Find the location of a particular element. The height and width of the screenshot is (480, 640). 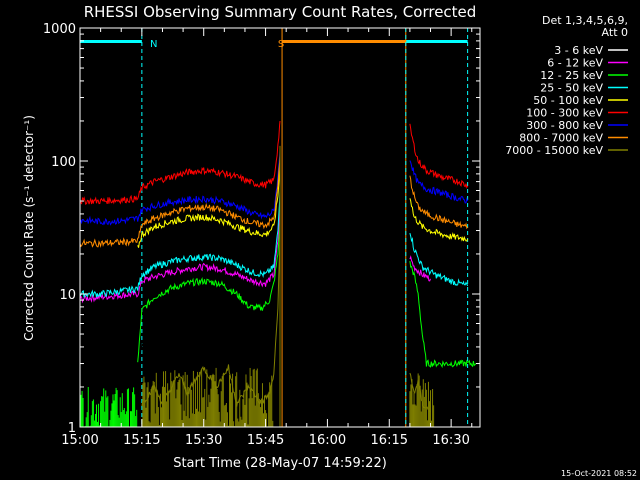

saa-flag-bar is located at coordinates (344, 41).